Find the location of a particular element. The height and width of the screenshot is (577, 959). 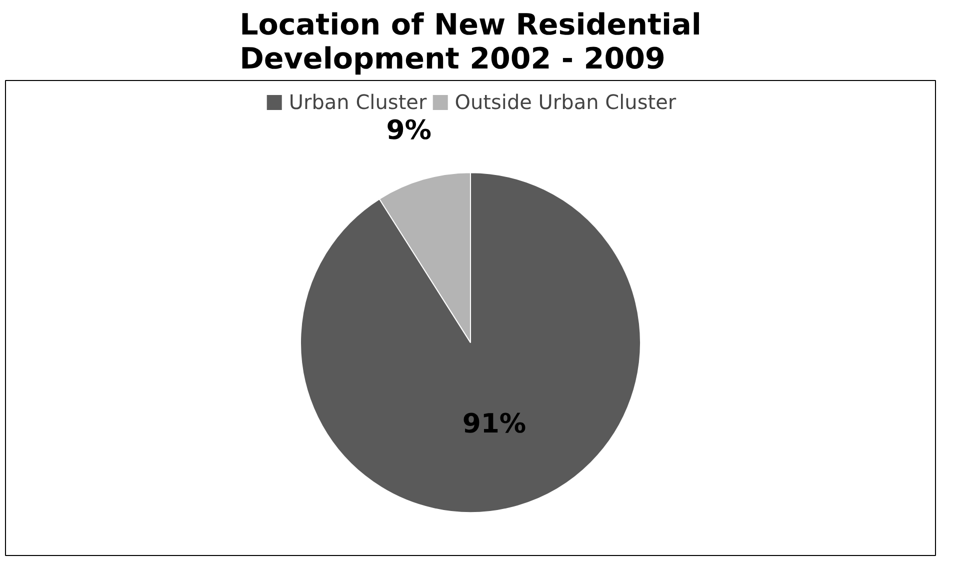

data-label: 9% is located at coordinates (409, 130).